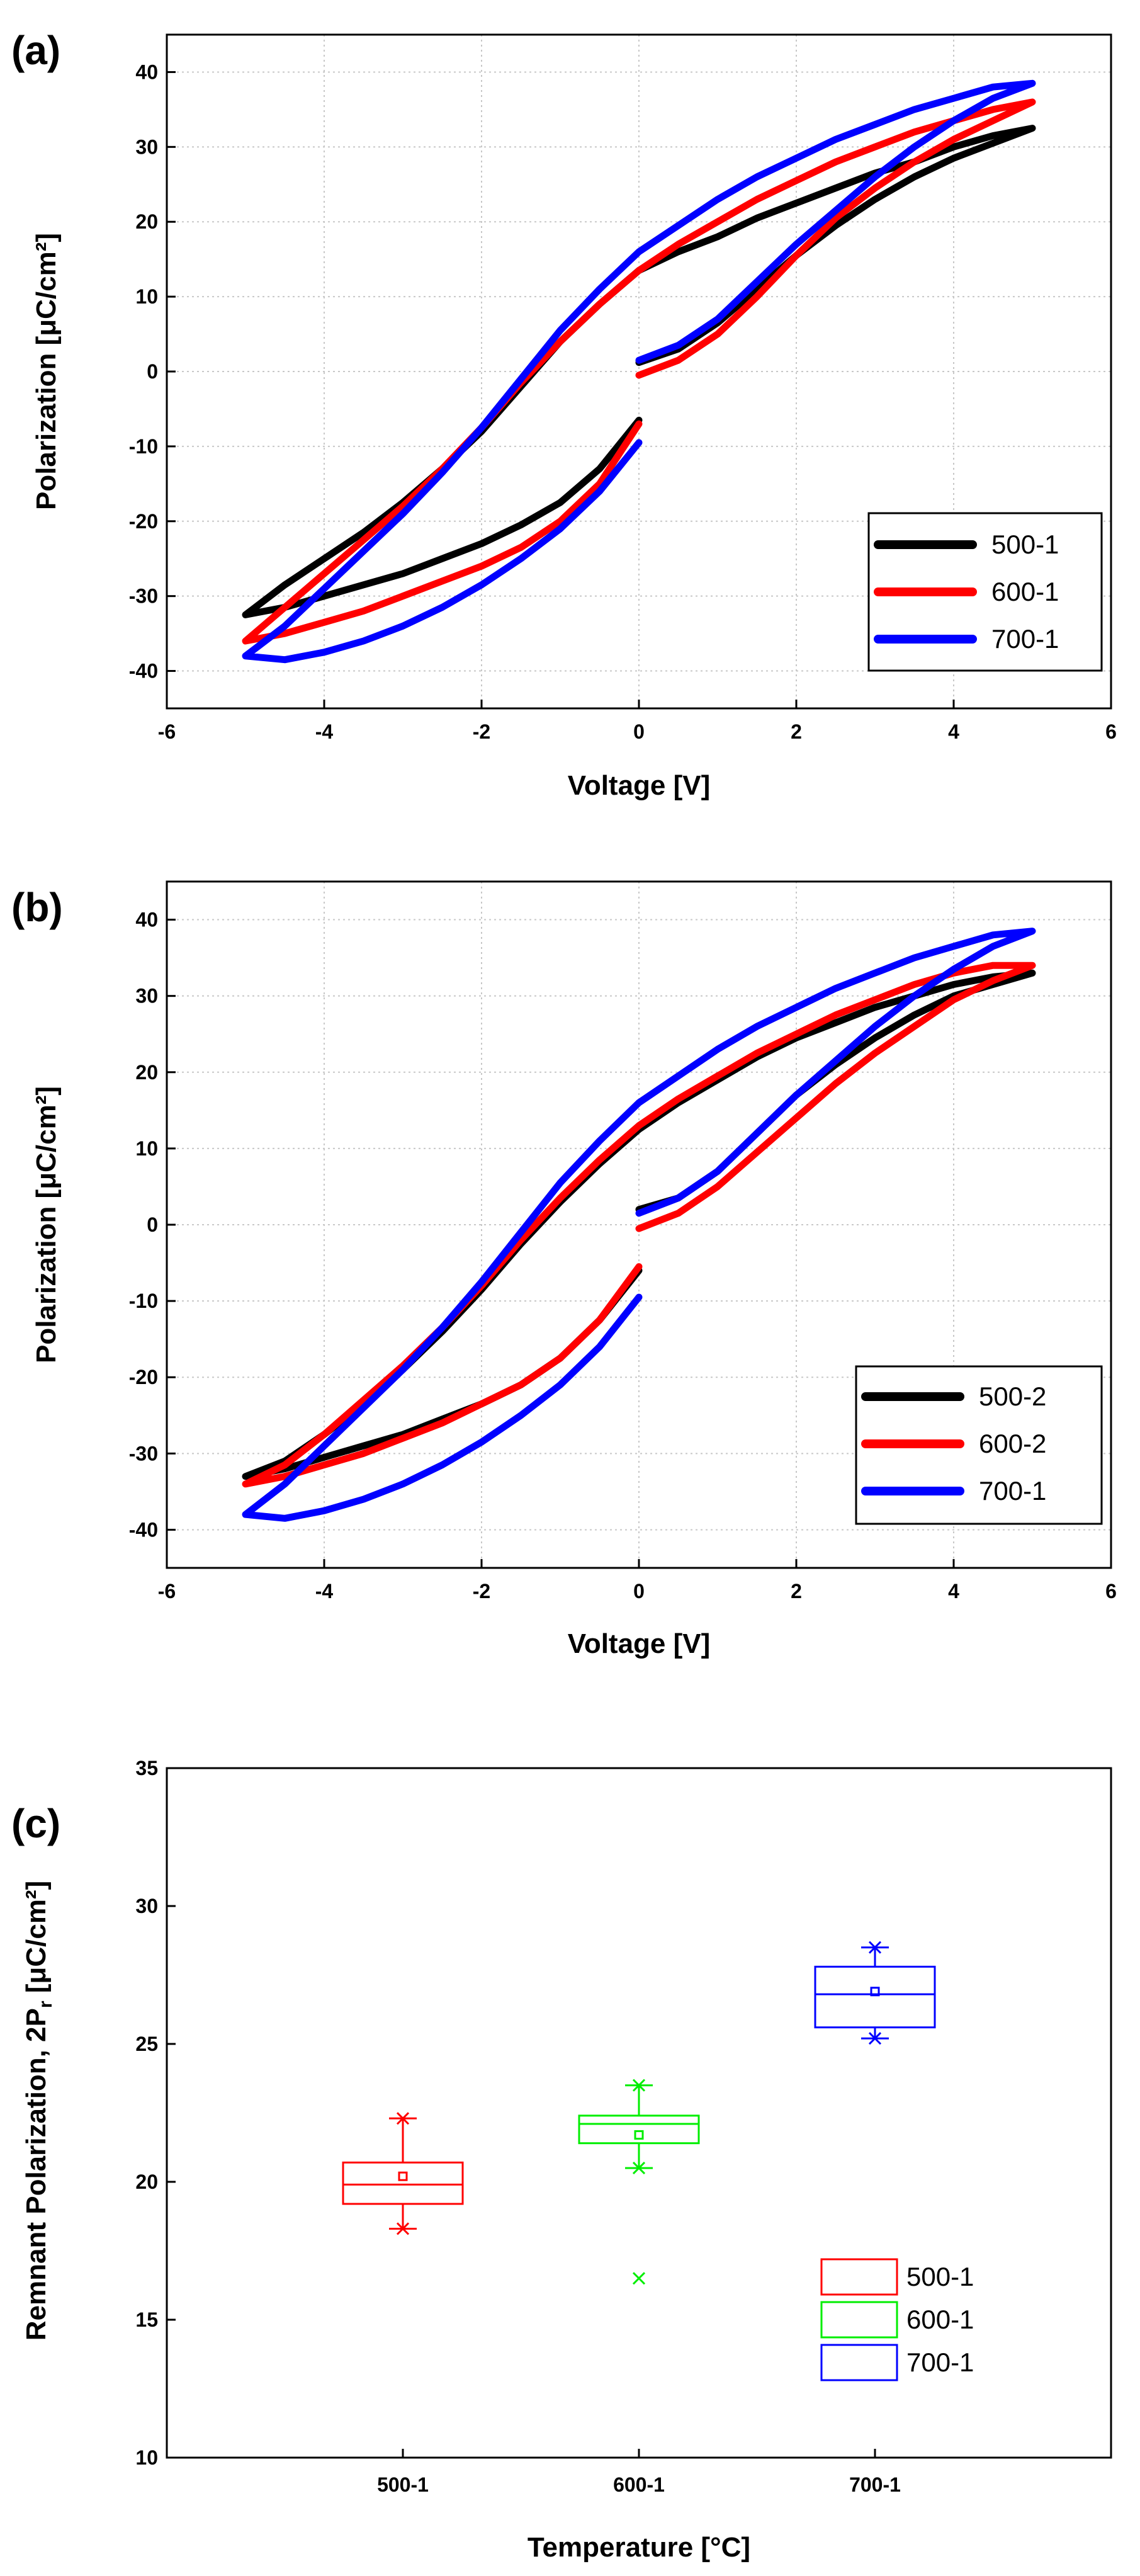 The height and width of the screenshot is (2576, 1140). Describe the element at coordinates (167, 731) in the screenshot. I see `panel-a-x-tick-label: -6` at that location.